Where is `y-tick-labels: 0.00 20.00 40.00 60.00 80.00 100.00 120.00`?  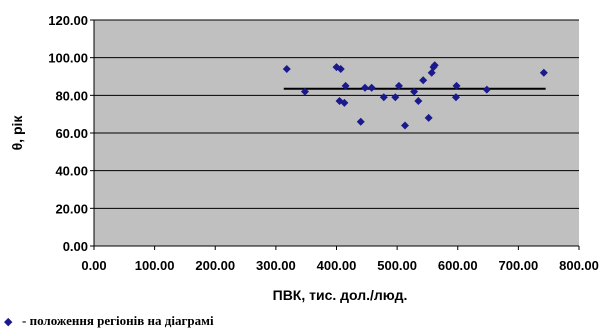 y-tick-labels: 0.00 20.00 40.00 60.00 80.00 100.00 120.00 is located at coordinates (71, 133).